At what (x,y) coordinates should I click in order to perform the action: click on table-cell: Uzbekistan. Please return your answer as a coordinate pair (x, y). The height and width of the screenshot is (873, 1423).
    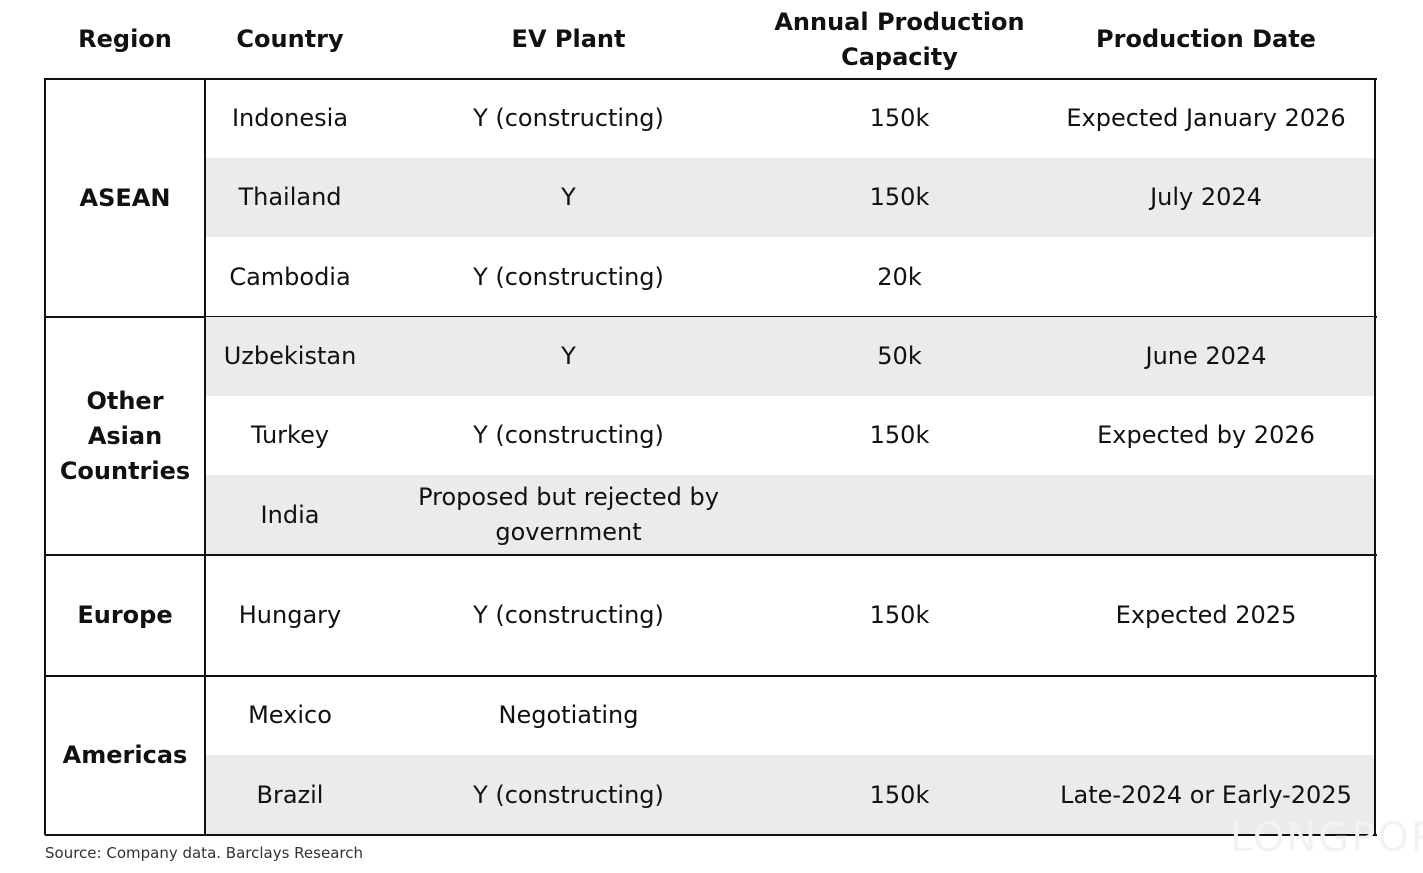
    Looking at the image, I should click on (290, 356).